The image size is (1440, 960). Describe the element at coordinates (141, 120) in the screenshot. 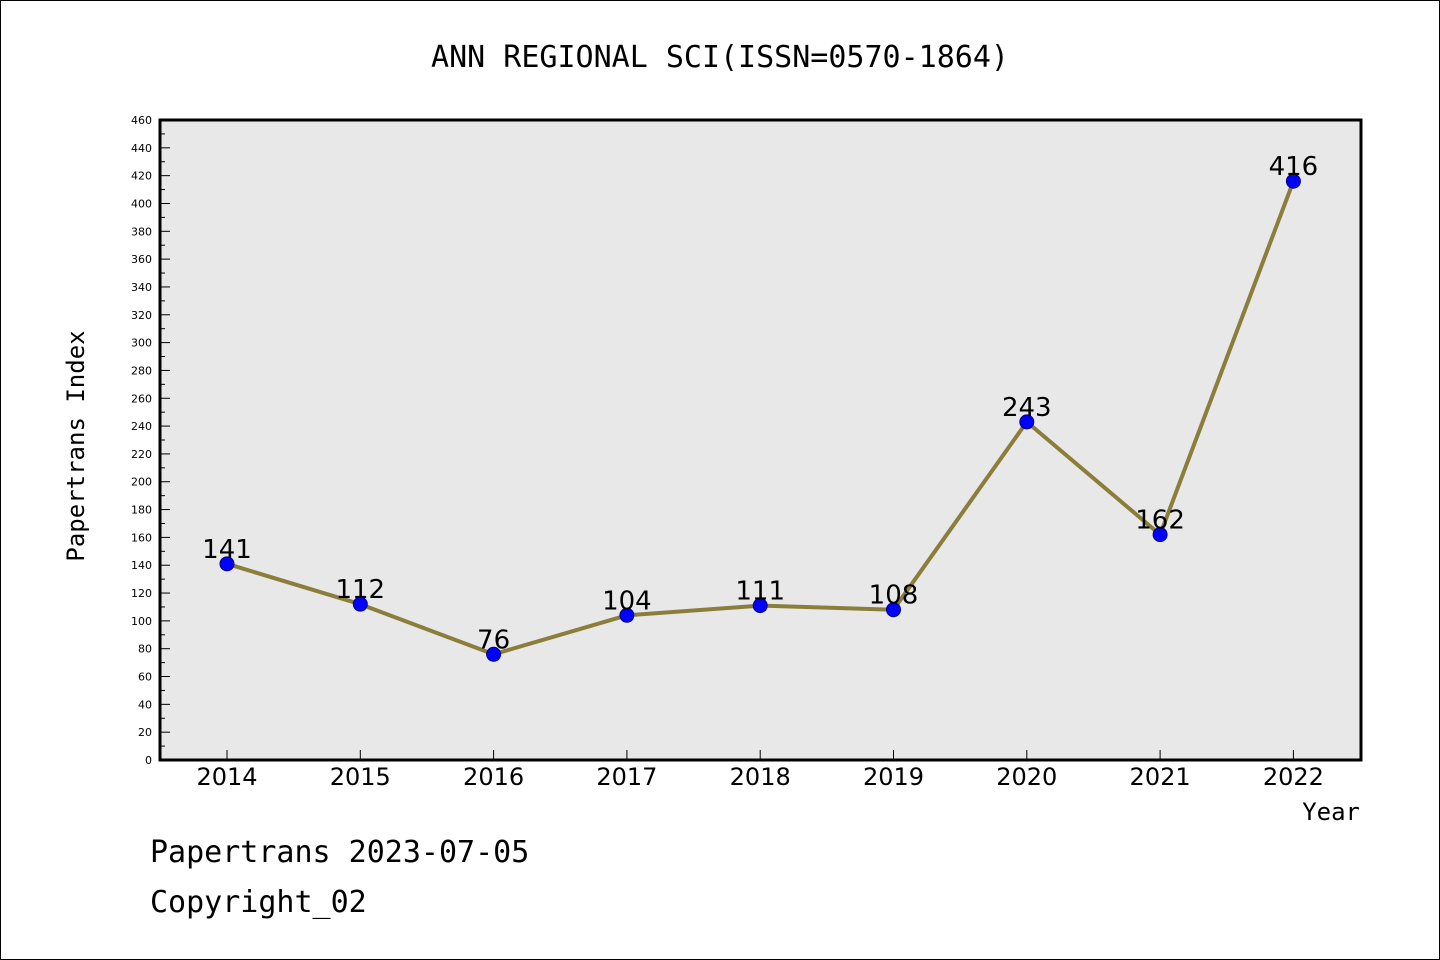

I see `y-tick-label: 460` at that location.